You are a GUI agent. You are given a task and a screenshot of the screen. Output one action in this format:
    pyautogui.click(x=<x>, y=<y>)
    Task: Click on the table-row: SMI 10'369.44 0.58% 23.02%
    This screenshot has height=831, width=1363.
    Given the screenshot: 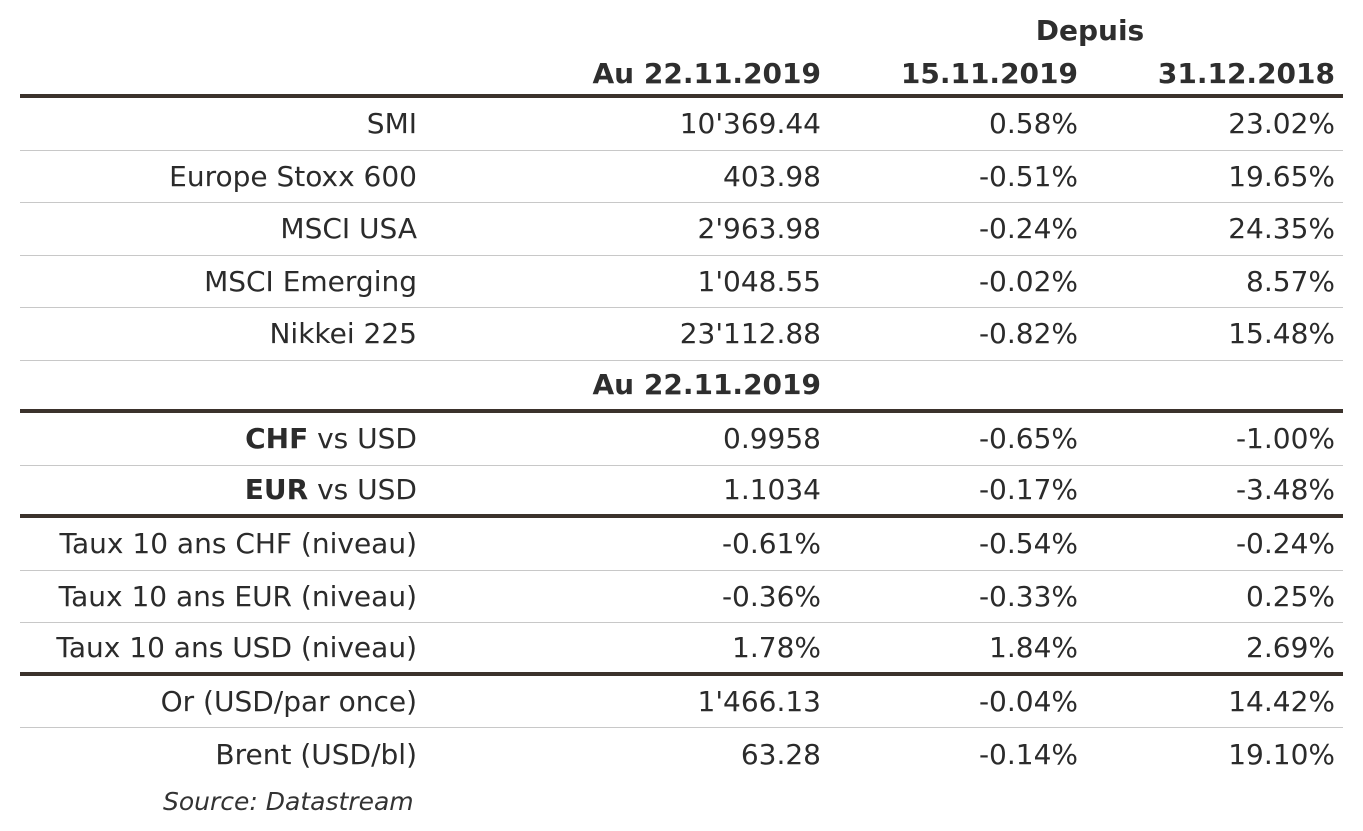 What is the action you would take?
    pyautogui.click(x=681, y=124)
    